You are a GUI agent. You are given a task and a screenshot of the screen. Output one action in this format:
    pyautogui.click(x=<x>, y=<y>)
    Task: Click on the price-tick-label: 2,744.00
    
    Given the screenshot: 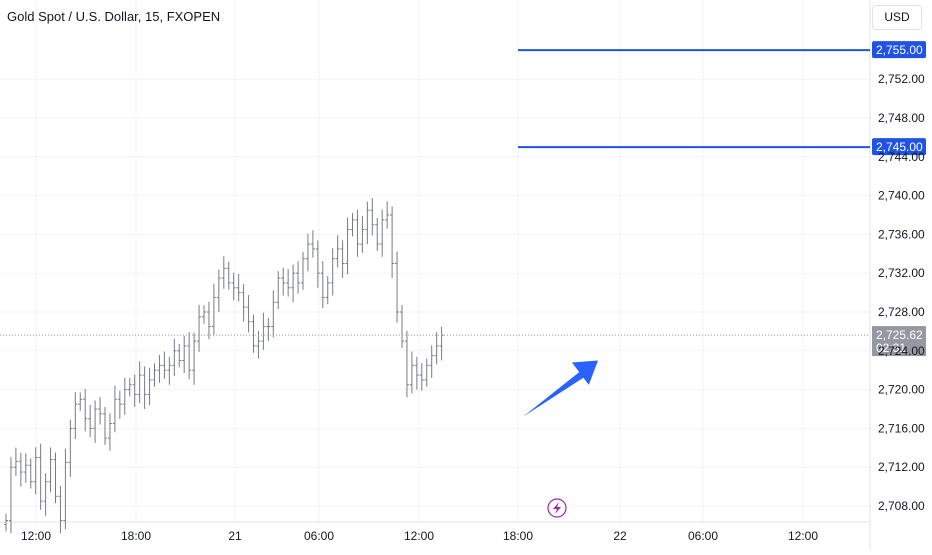 What is the action you would take?
    pyautogui.click(x=901, y=157)
    